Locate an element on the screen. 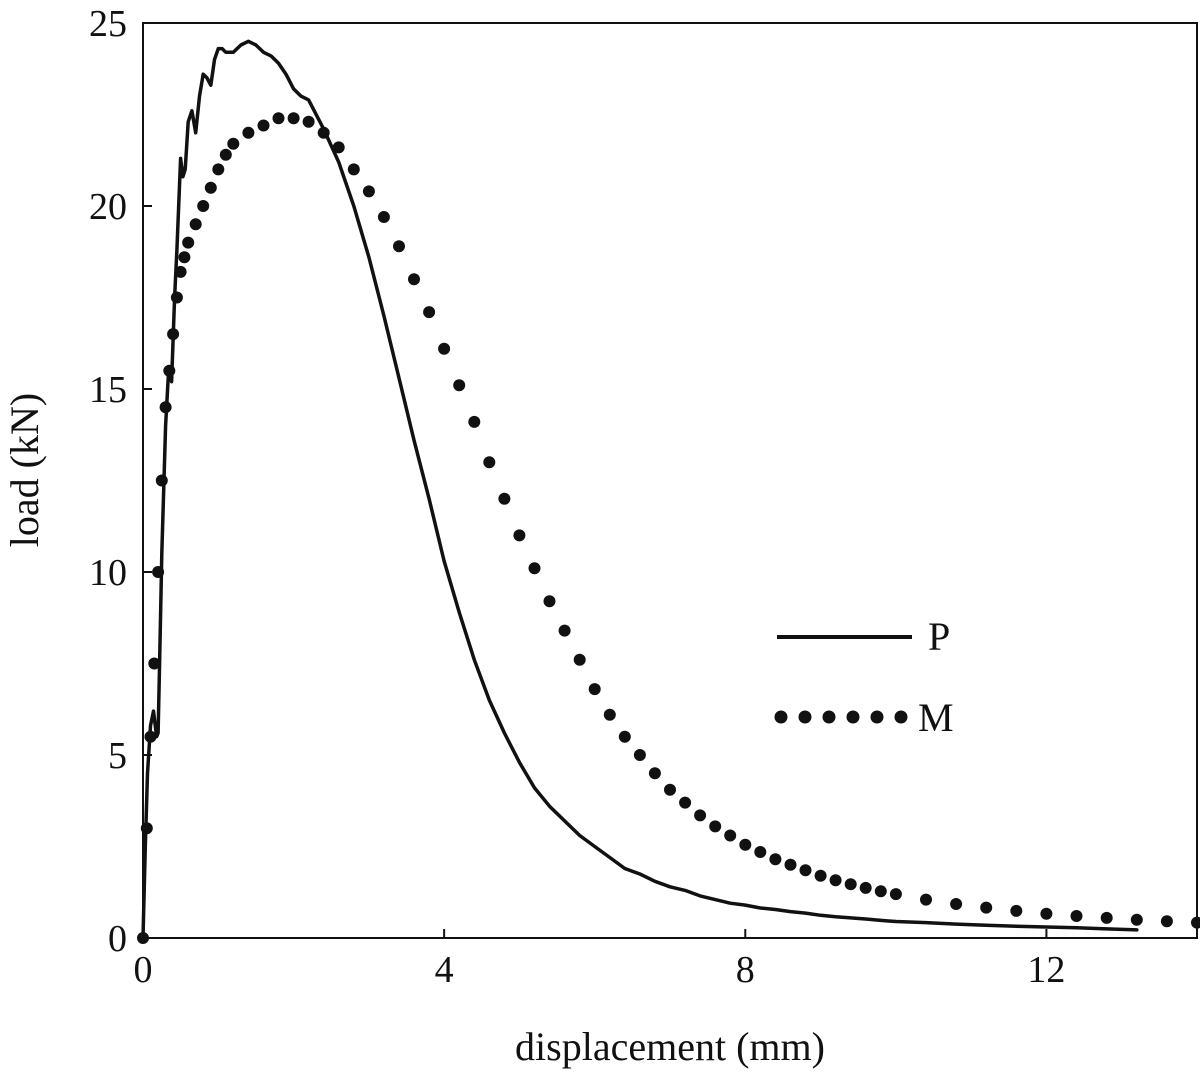 This screenshot has width=1200, height=1074. y-axis-ticks: 0 5 10 15 20 25 is located at coordinates (120, 481).